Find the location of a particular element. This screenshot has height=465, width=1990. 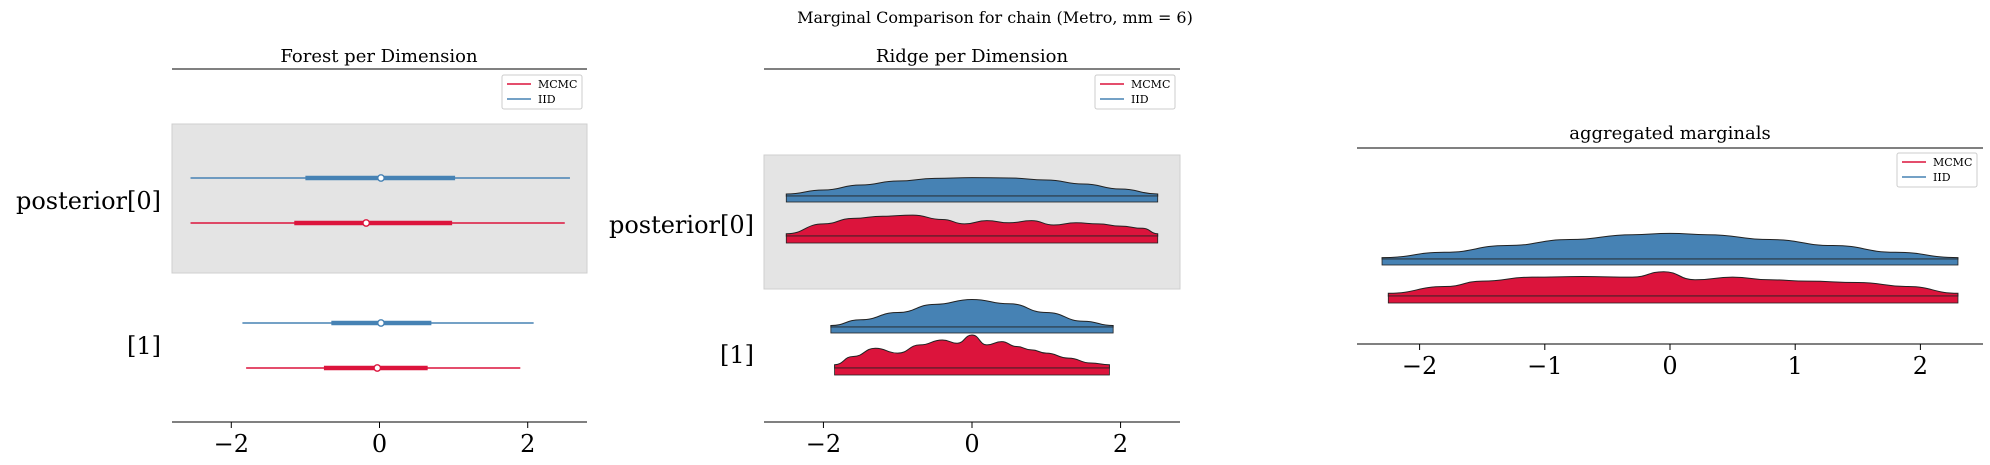

ridge-xtick-label: 2 is located at coordinates (1120, 444).